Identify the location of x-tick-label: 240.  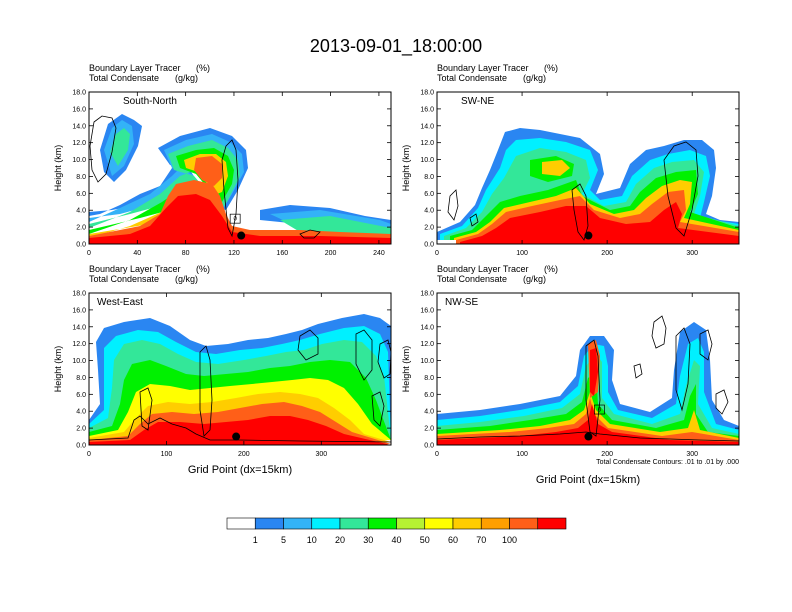
(379, 253).